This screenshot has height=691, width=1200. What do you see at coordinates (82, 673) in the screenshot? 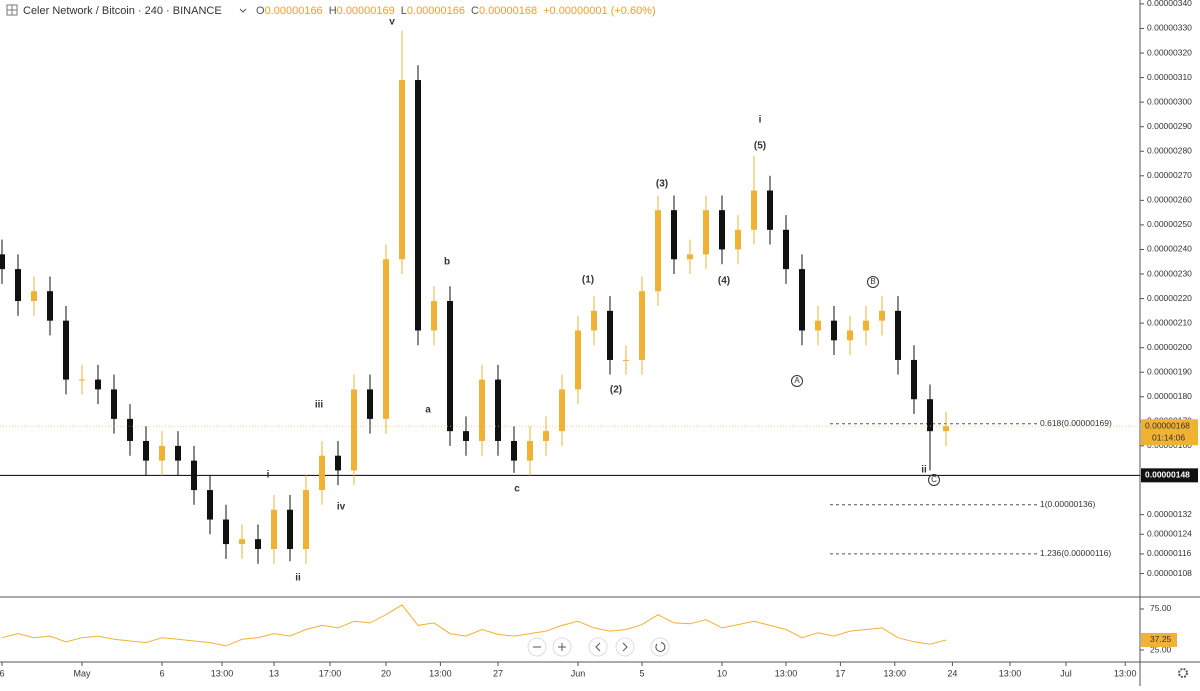
I see `x-tick-label: May` at bounding box center [82, 673].